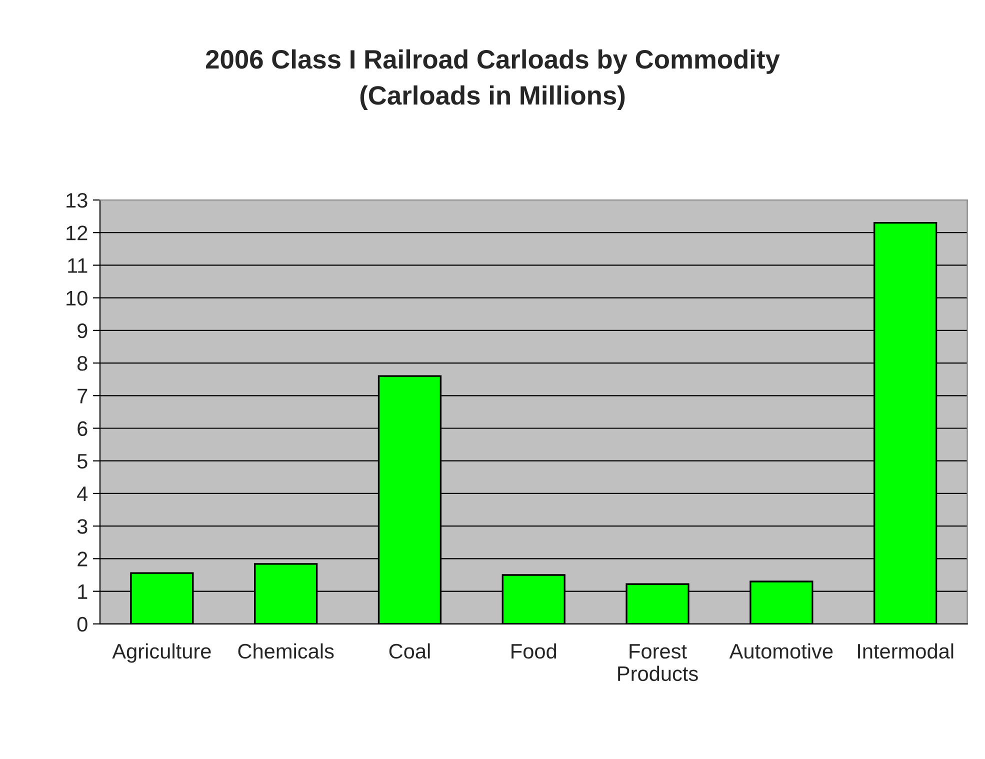  What do you see at coordinates (82, 526) in the screenshot?
I see `y-tick-label: 3` at bounding box center [82, 526].